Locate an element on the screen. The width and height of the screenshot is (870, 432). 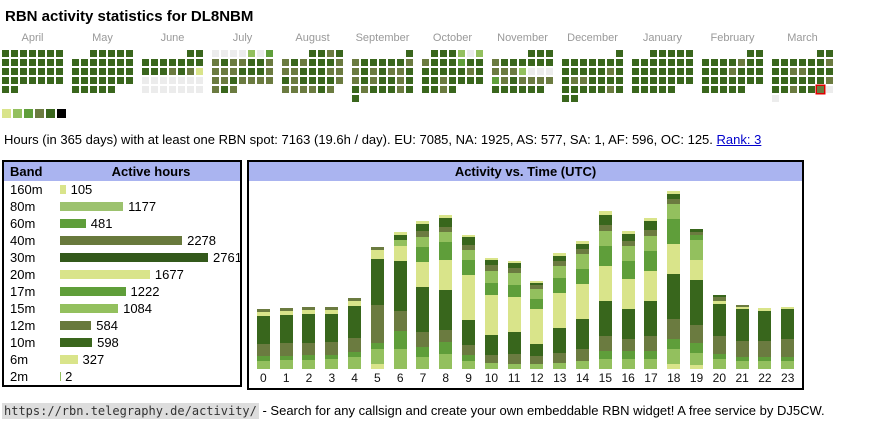
widget-url: https://rbn.telegraphy.de/activity/ is located at coordinates (130, 411).